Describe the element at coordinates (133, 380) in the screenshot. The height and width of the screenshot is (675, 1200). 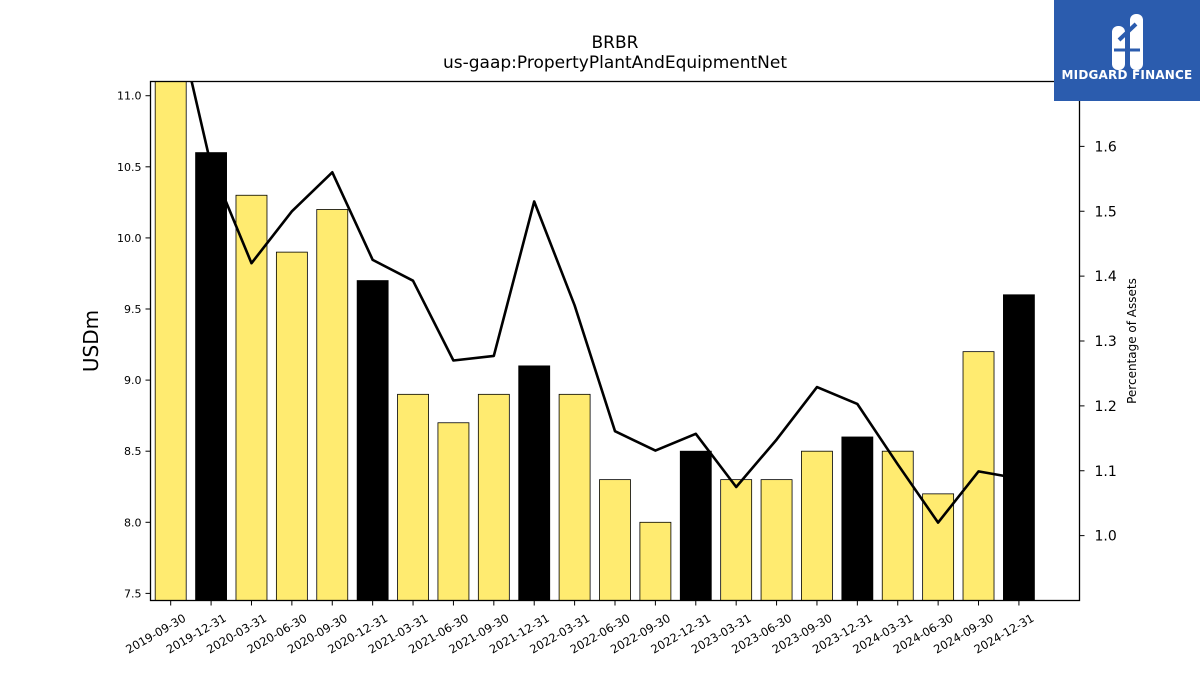
I see `y-tick-label: 9.0` at that location.